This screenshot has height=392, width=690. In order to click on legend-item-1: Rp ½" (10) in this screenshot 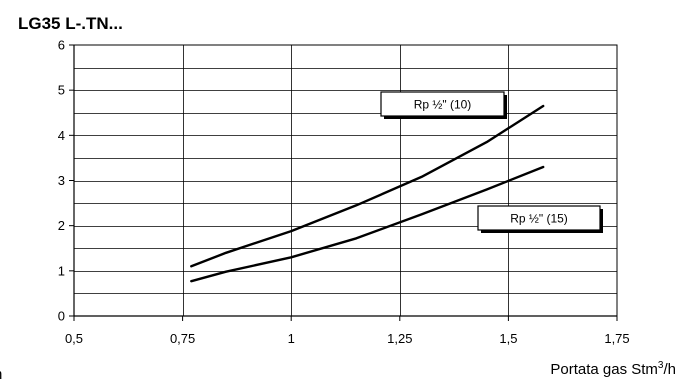, I will do `click(443, 105)`.